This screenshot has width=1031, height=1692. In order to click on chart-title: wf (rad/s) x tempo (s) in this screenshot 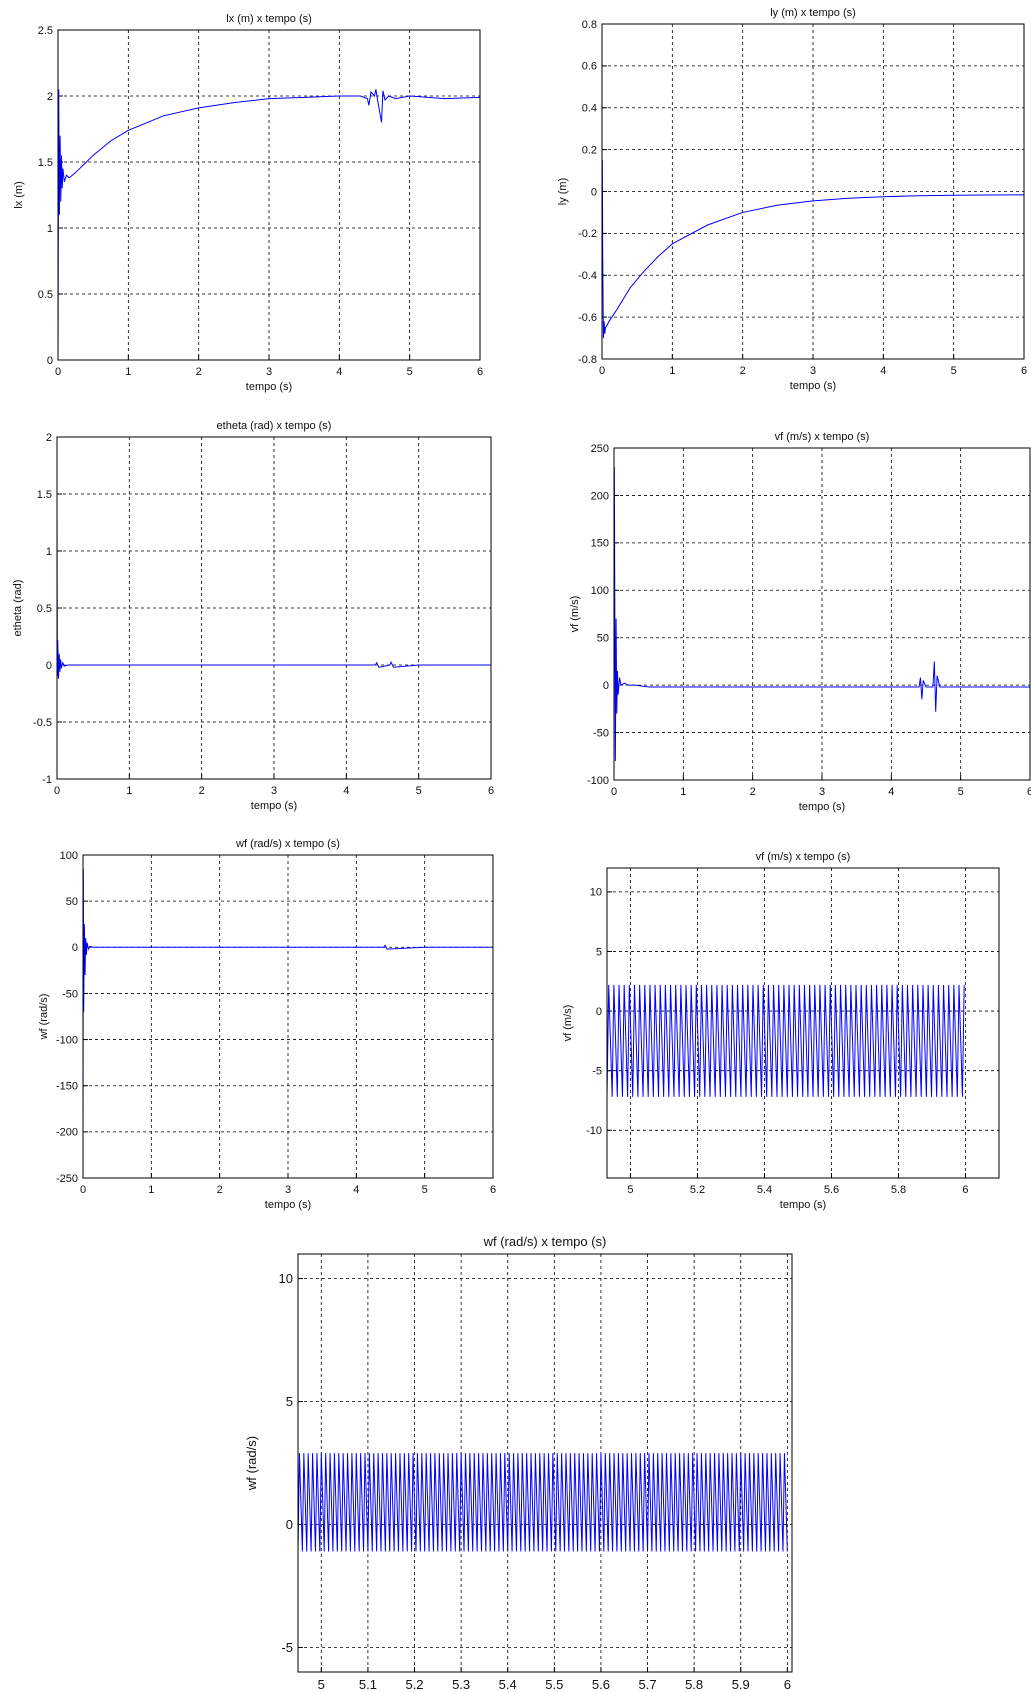, I will do `click(545, 1241)`.